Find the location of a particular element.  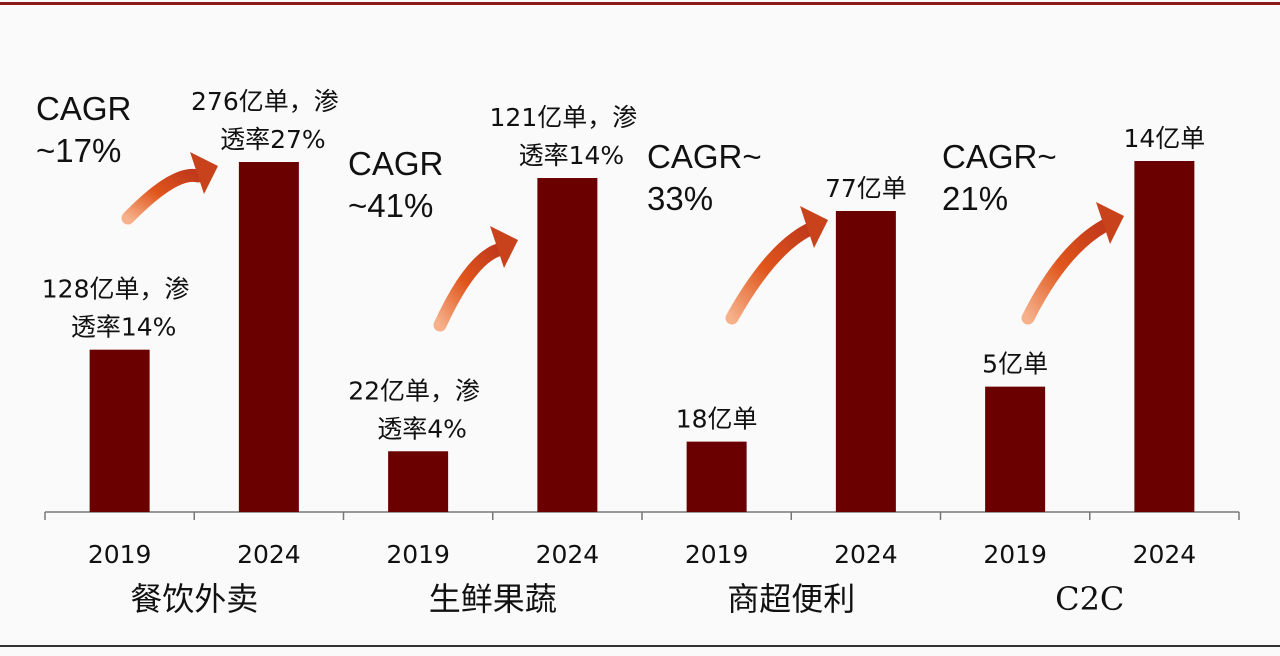

data-label: 14亿单 is located at coordinates (1164, 138).